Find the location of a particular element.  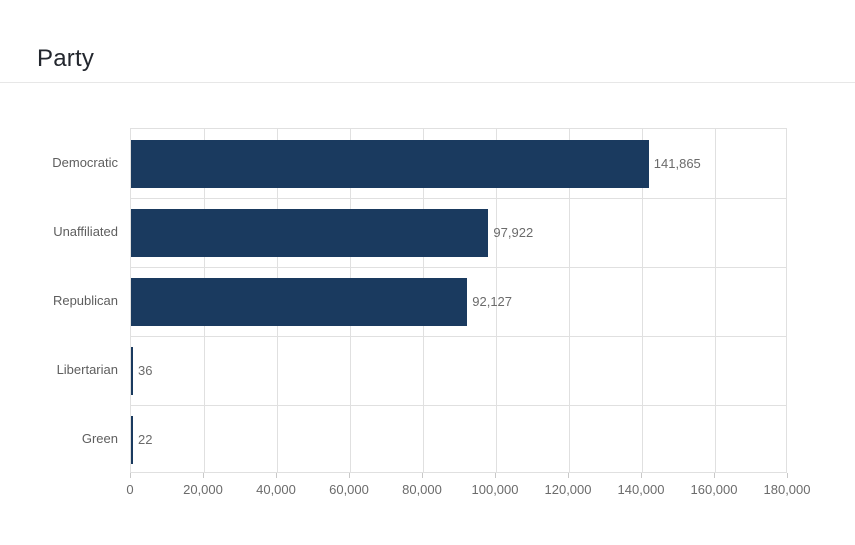

category-label: Republican is located at coordinates (85, 300).